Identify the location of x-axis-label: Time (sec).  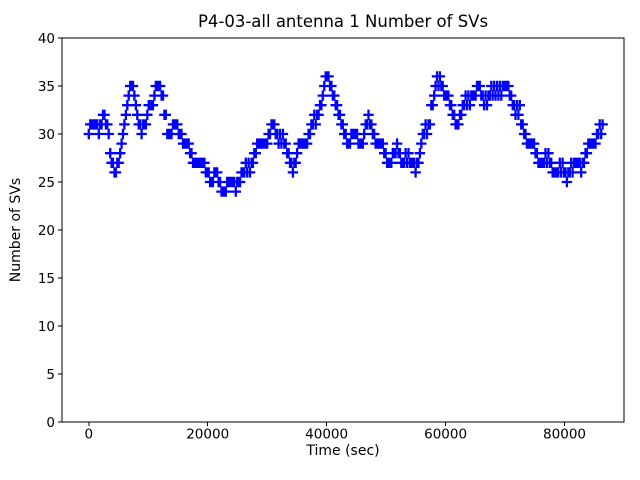
(342, 451).